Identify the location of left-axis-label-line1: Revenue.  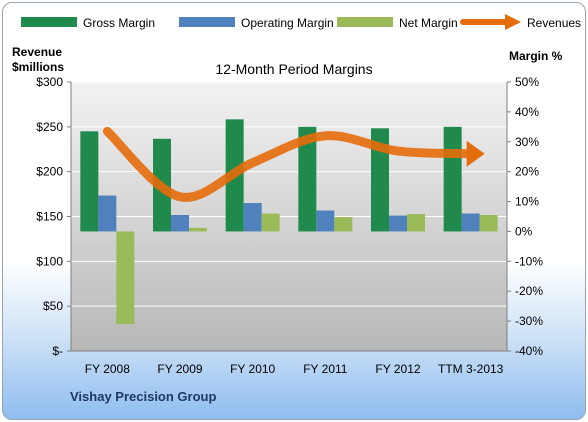
(37, 52).